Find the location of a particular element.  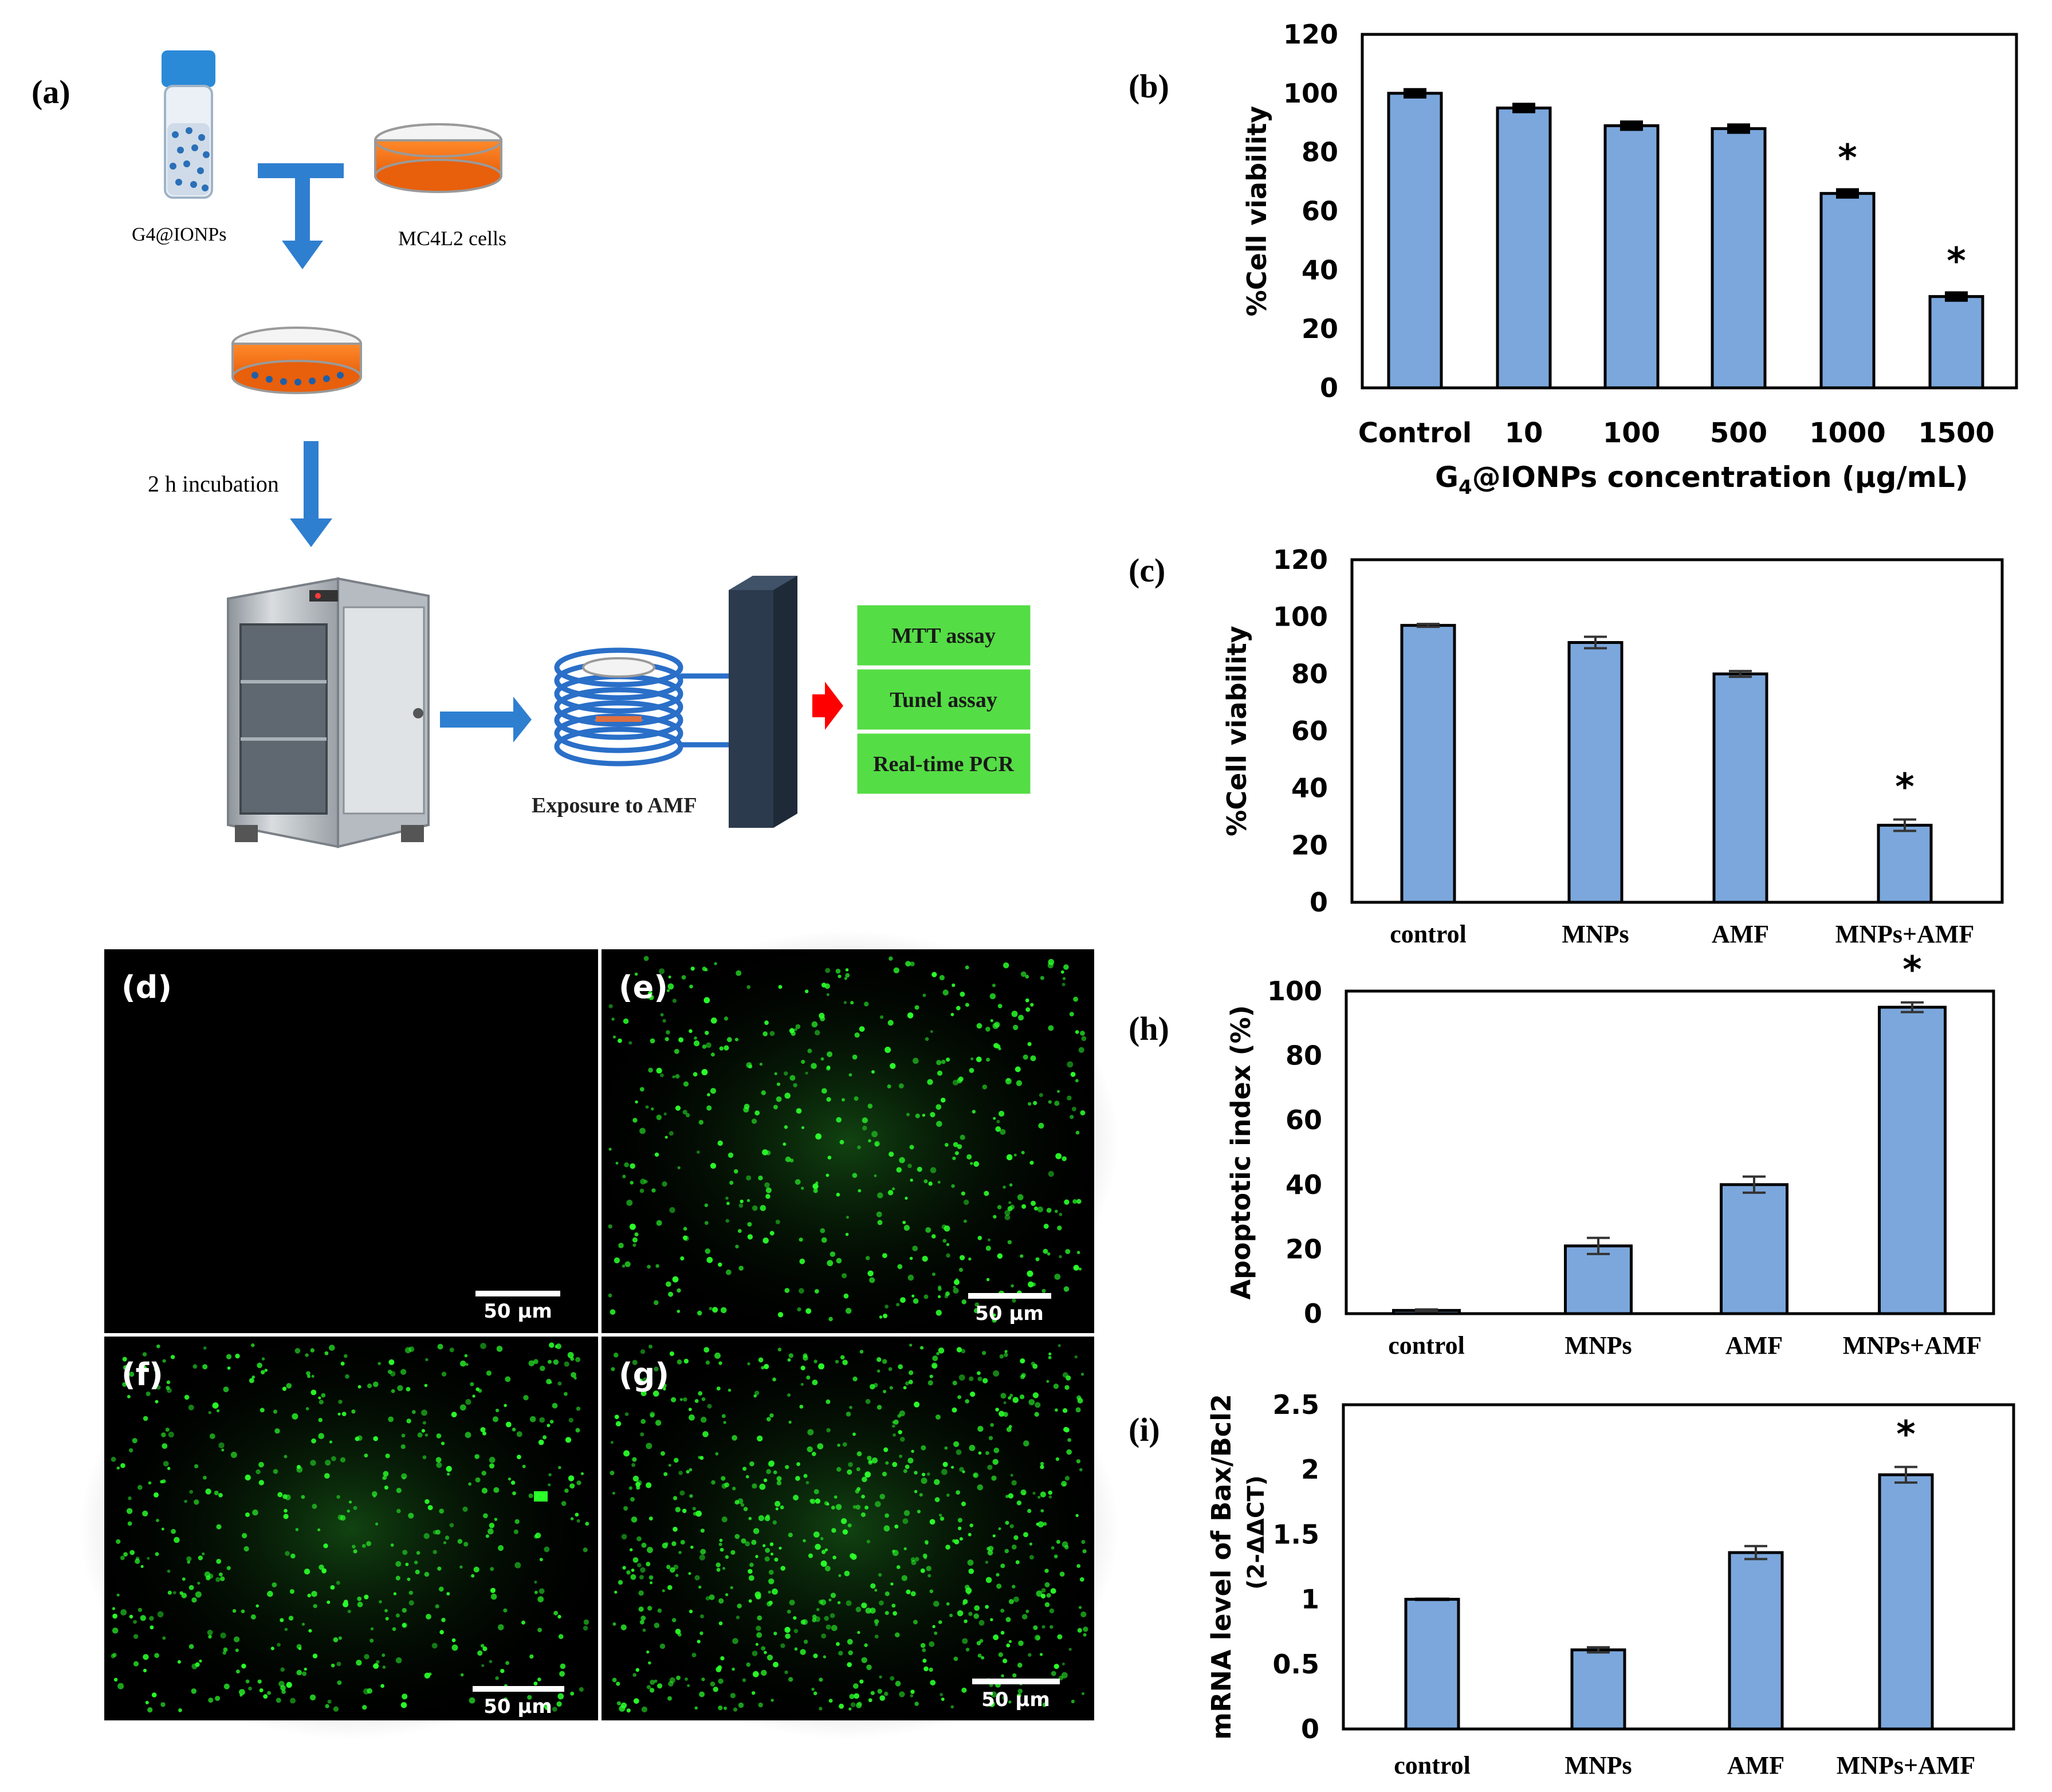

category-label: MNPs+AMF is located at coordinates (1913, 1345).